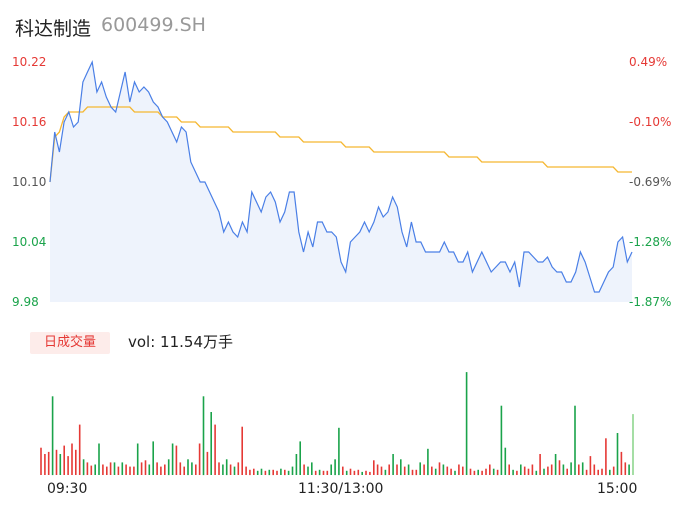  Describe the element at coordinates (29, 122) in the screenshot. I see `price-axis-label: 10.16` at that location.